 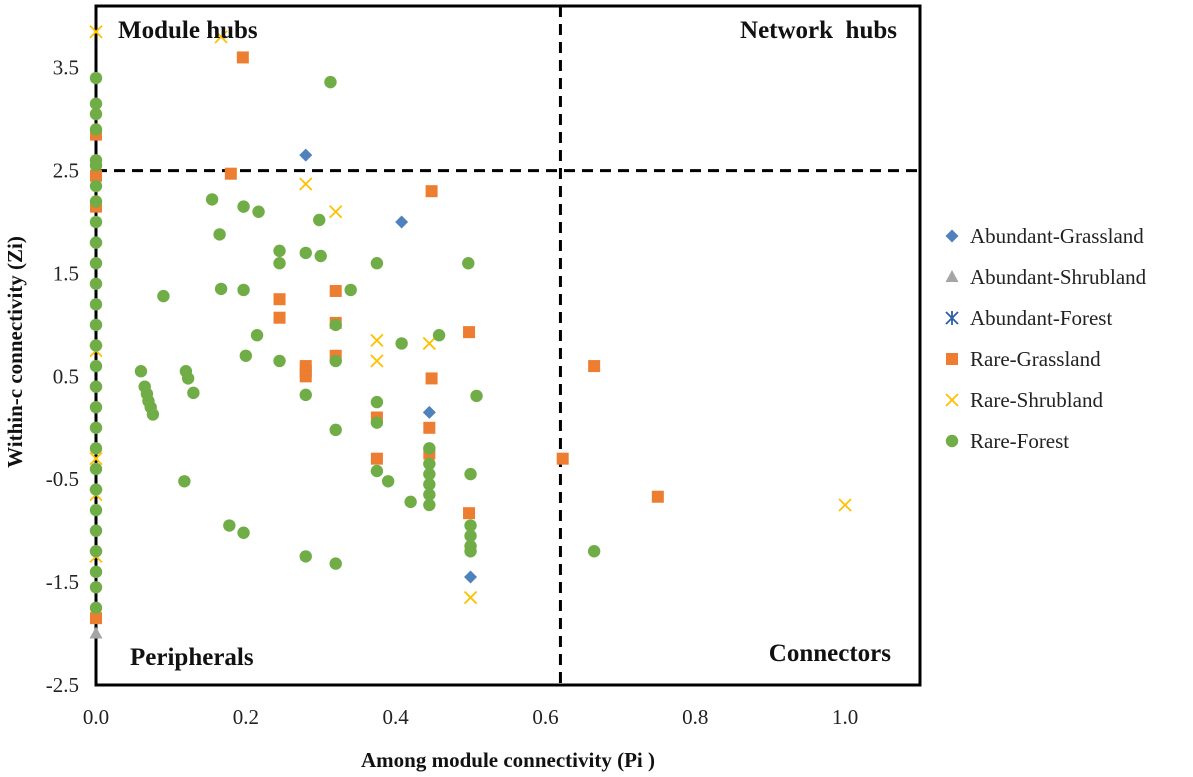 What do you see at coordinates (952, 276) in the screenshot?
I see `legend-marker-abundant-shrubland` at bounding box center [952, 276].